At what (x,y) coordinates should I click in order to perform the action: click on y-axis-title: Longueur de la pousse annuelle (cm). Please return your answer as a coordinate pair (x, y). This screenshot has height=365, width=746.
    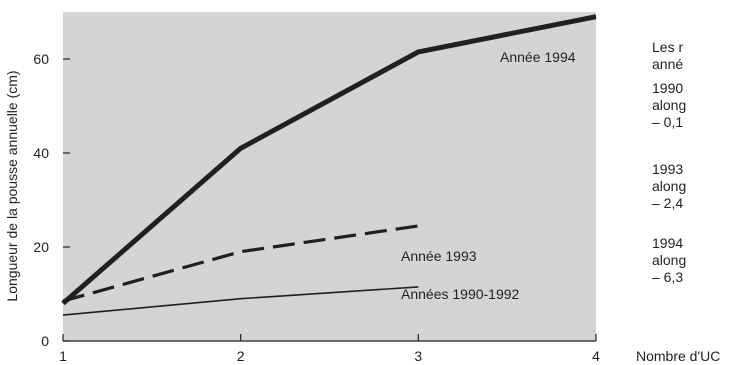
    Looking at the image, I should click on (12, 185).